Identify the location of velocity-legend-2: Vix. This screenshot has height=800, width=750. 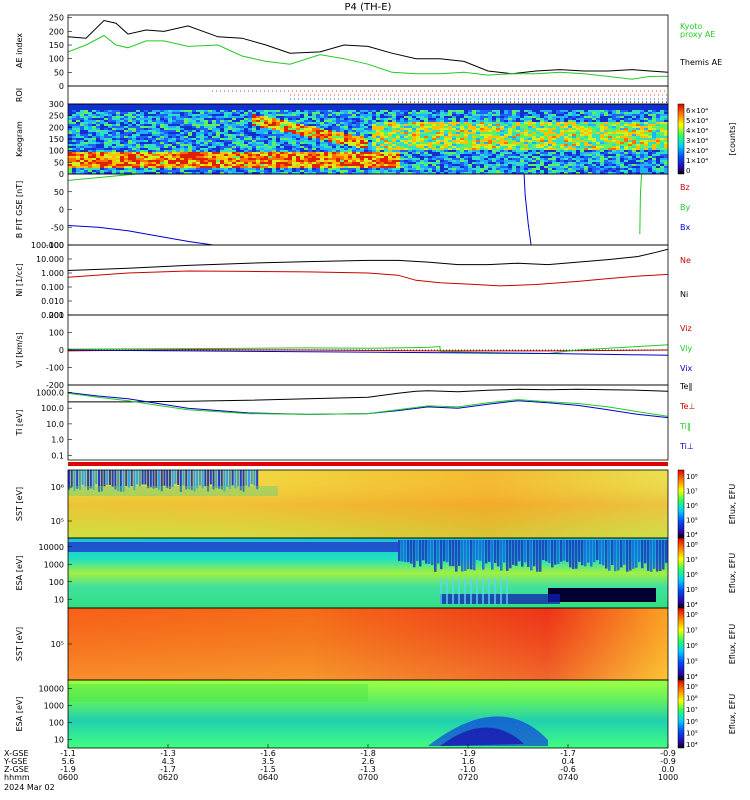
(686, 368).